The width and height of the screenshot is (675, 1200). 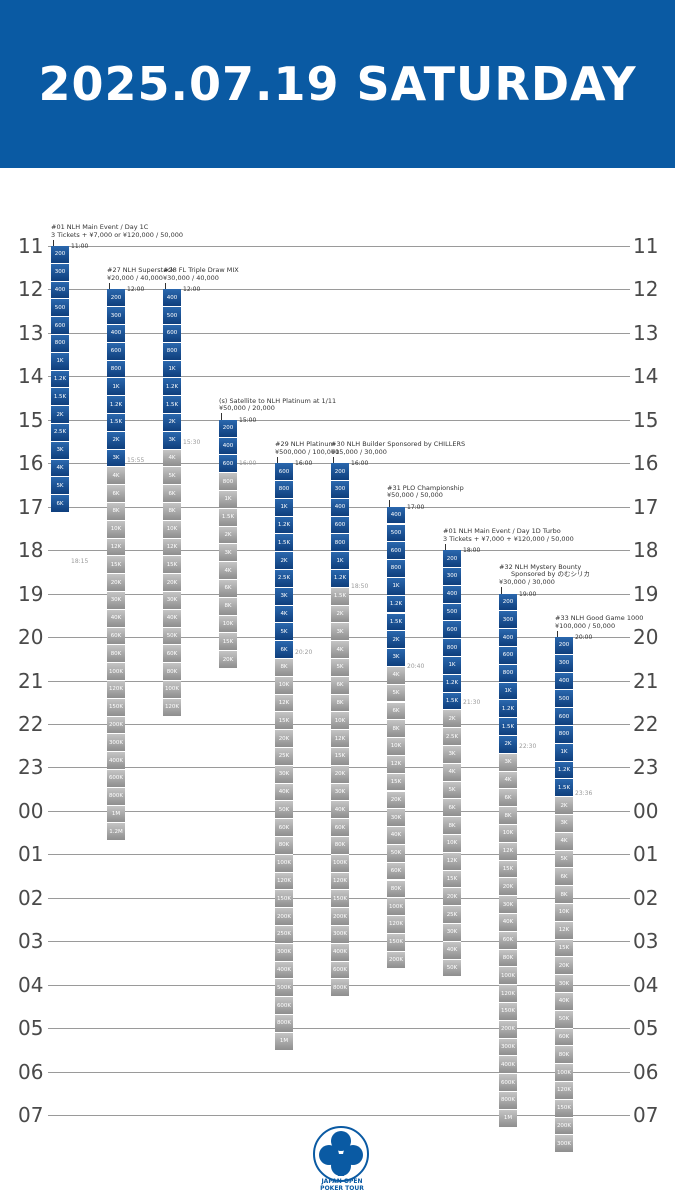 What do you see at coordinates (60, 433) in the screenshot?
I see `blind-level: 2.5K` at bounding box center [60, 433].